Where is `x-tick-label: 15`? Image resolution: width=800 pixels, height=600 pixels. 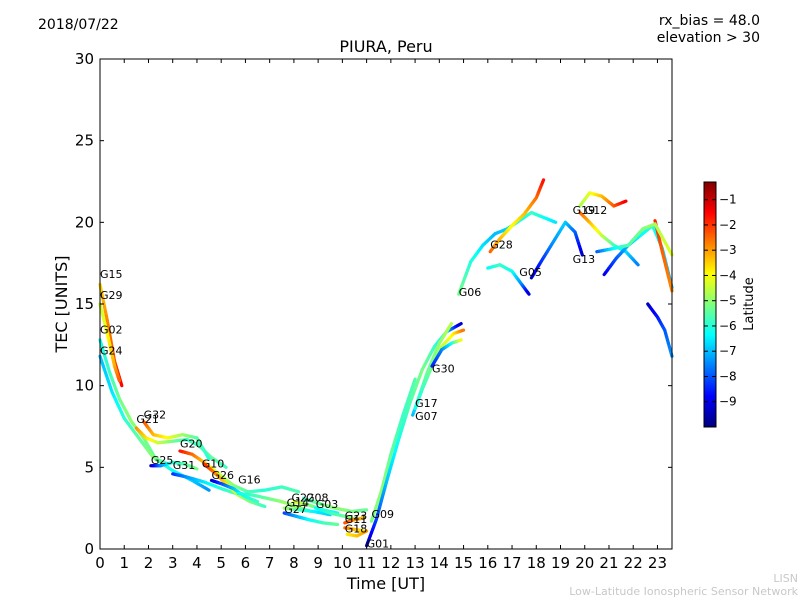
x-tick-label: 15 is located at coordinates (463, 563).